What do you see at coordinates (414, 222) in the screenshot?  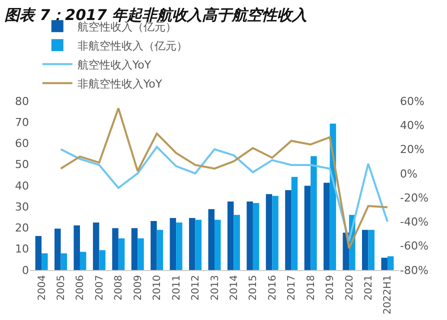 I see `y2-tick-label: -40%` at bounding box center [414, 222].